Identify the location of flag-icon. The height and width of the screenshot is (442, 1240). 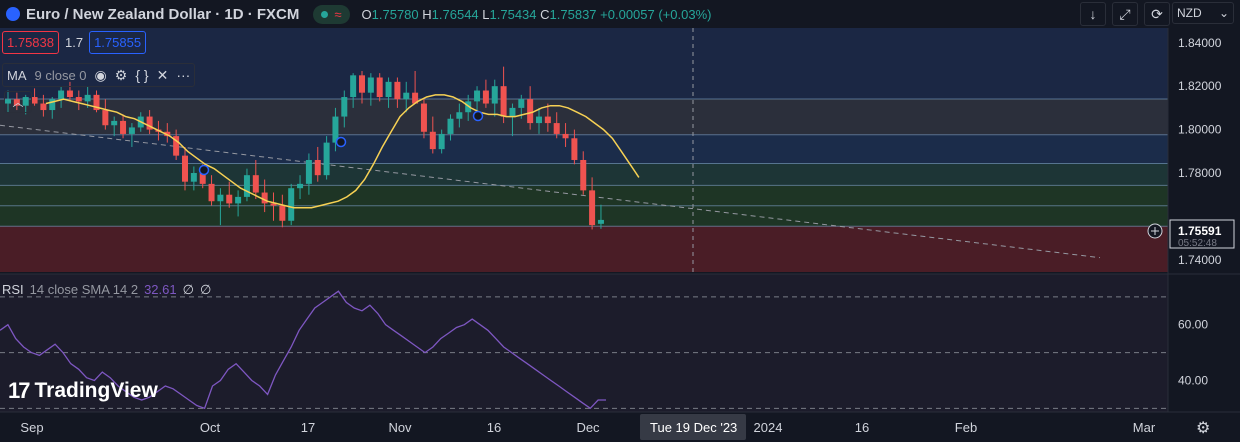
(13, 14).